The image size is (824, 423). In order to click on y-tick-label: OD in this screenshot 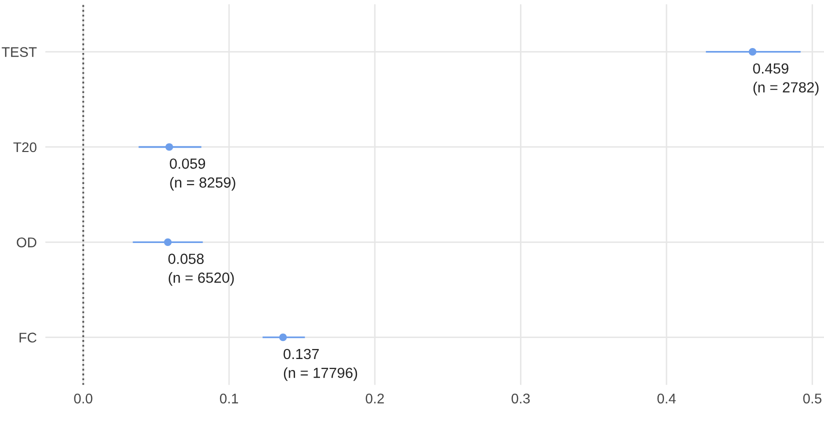, I will do `click(26, 243)`.